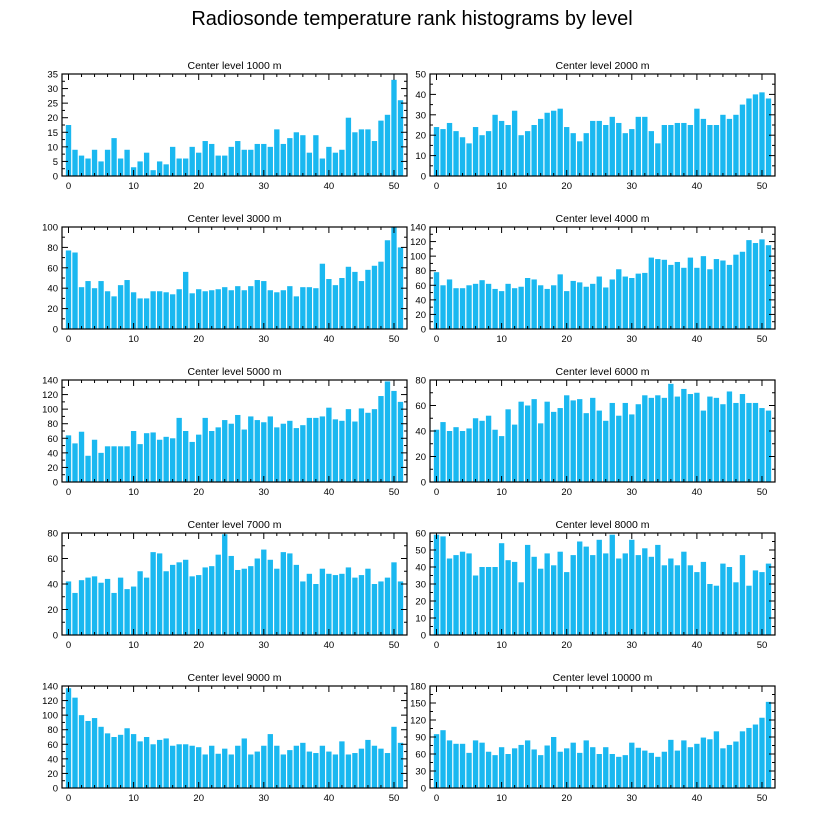 The height and width of the screenshot is (824, 824). Describe the element at coordinates (418, 257) in the screenshot. I see `y-tick-label: 100` at that location.